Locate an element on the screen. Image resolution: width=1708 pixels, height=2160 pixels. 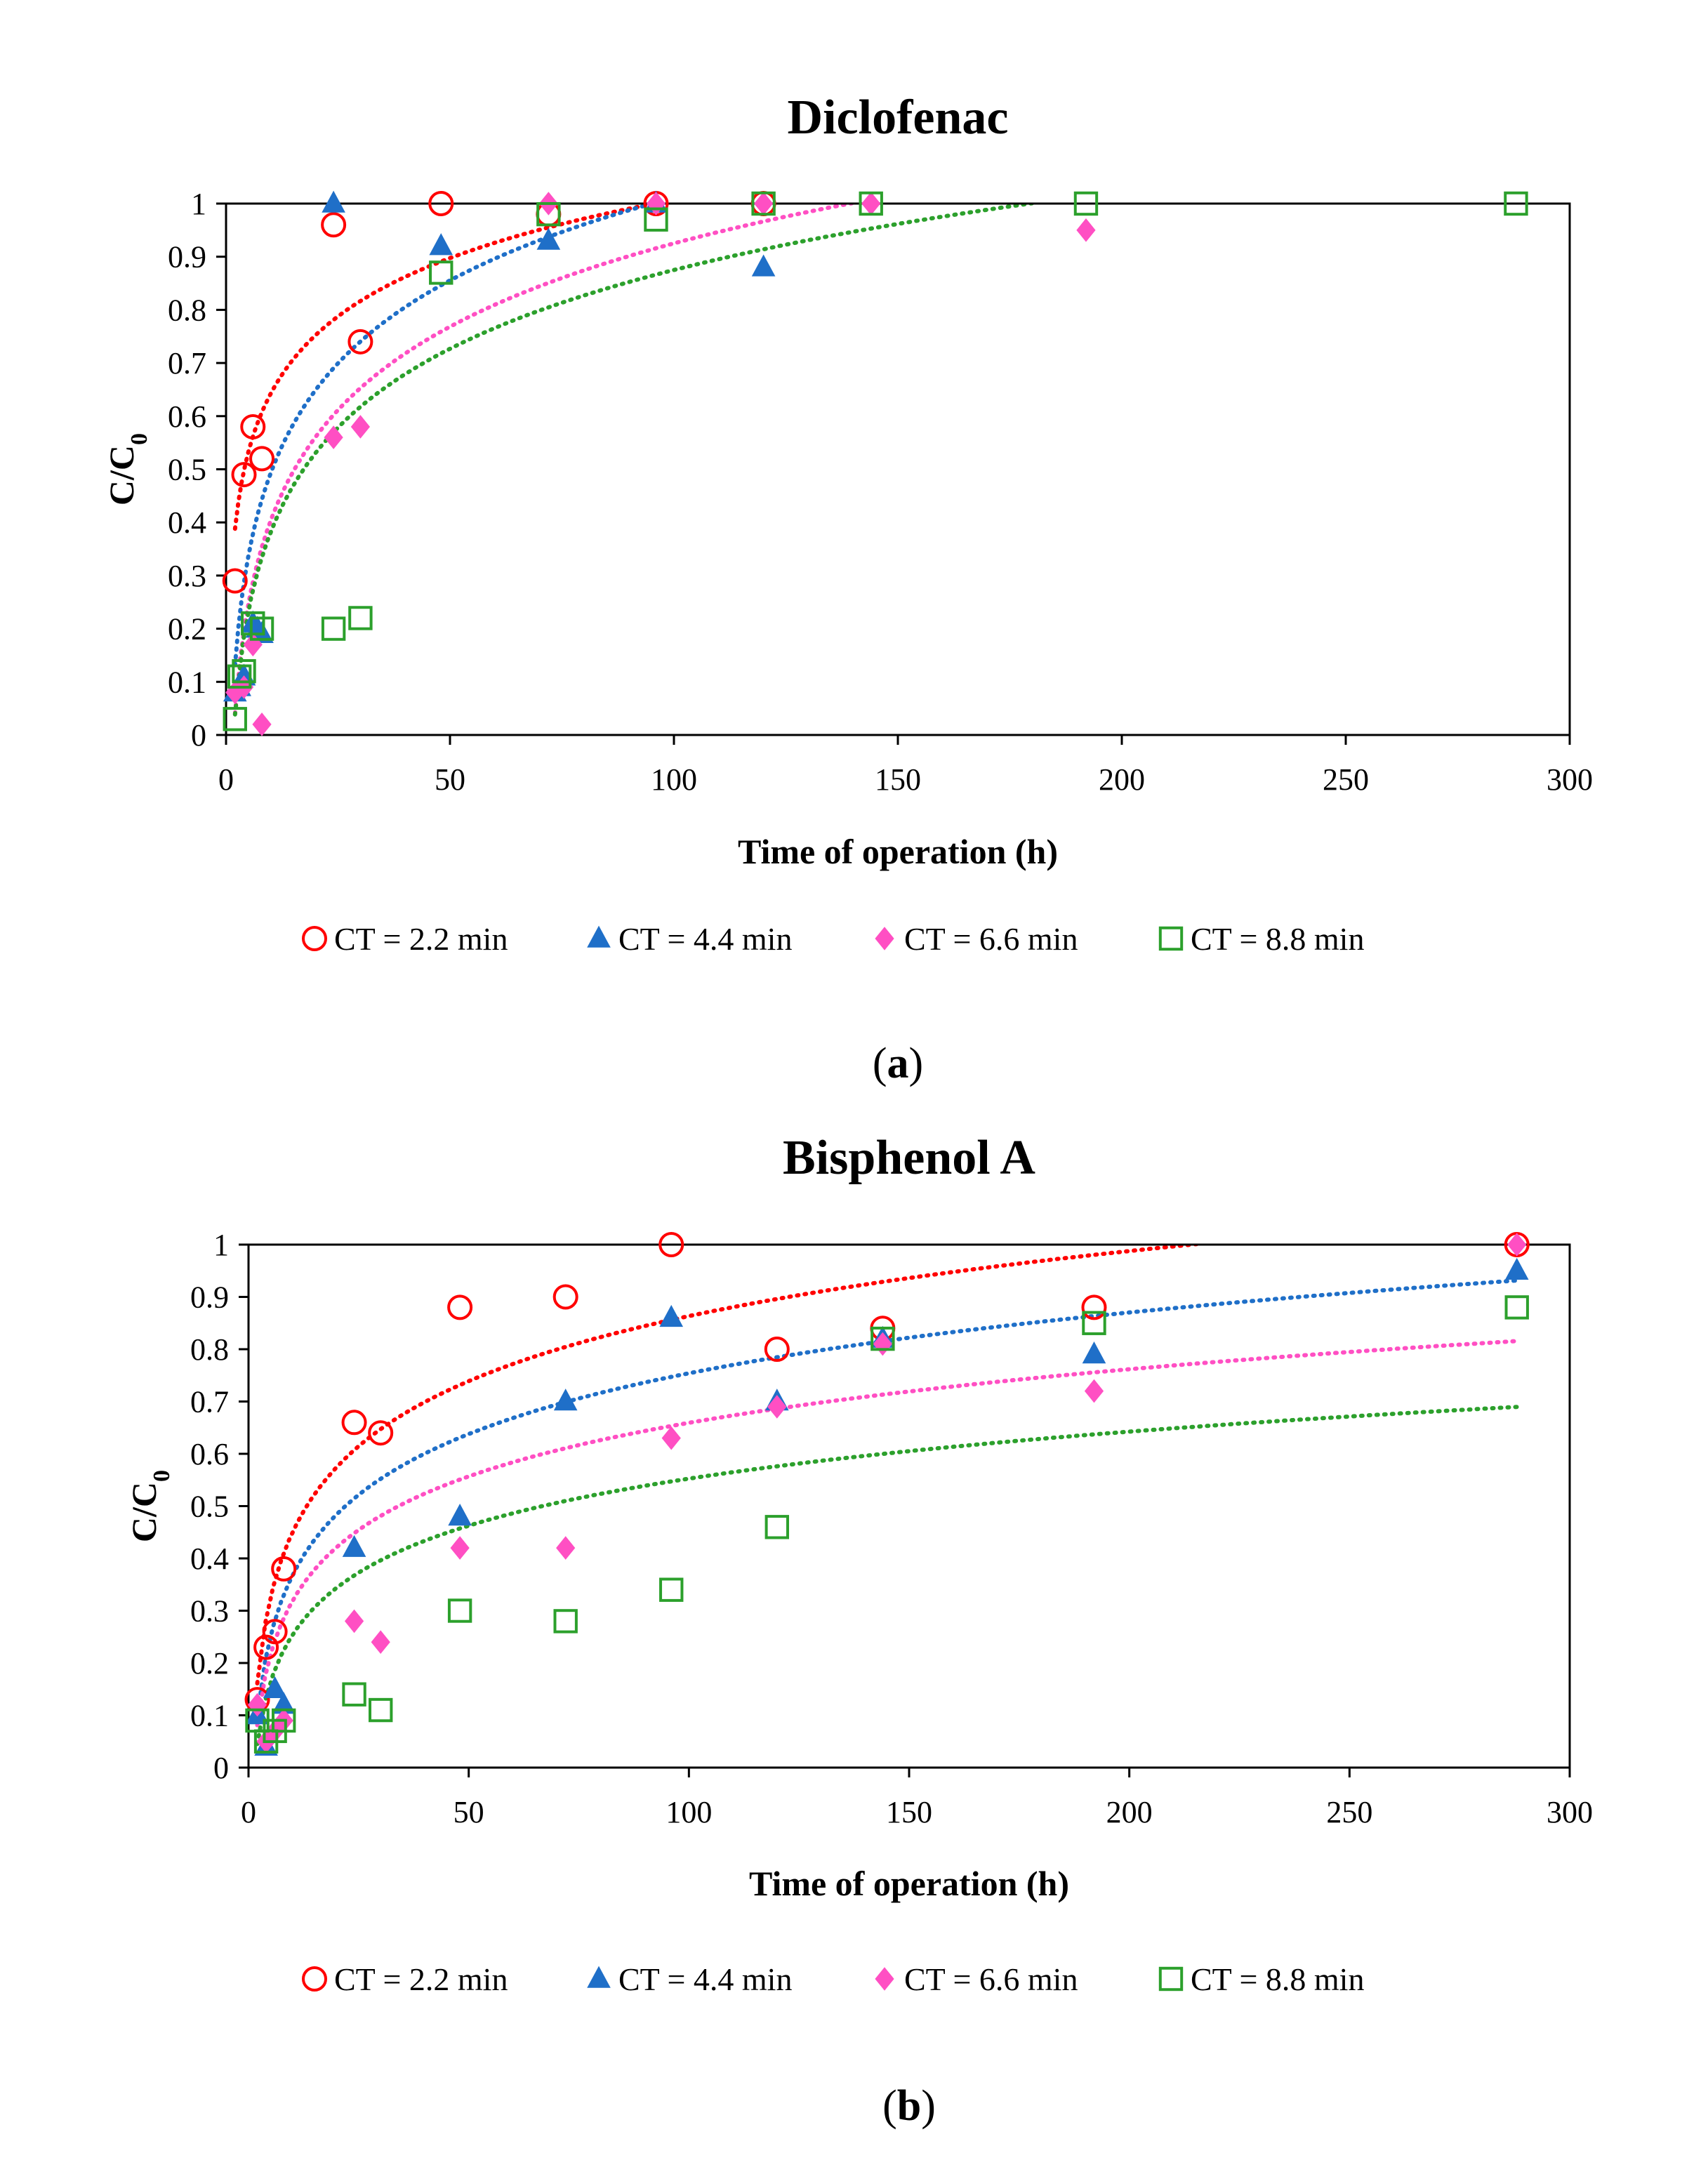
series-1-points is located at coordinates (499, 392).